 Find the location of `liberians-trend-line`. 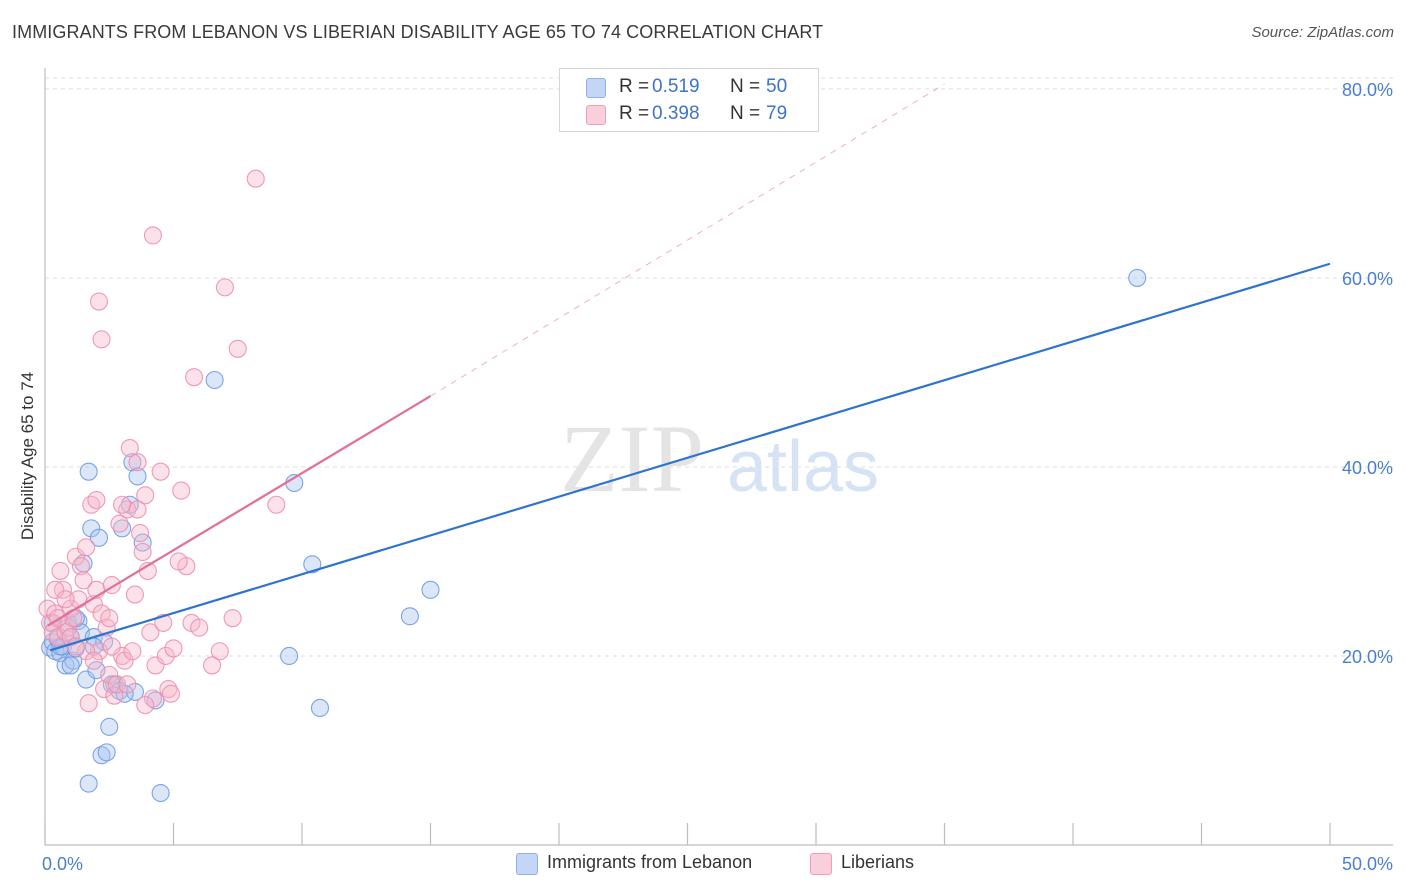

liberians-trend-line is located at coordinates (239, 511).